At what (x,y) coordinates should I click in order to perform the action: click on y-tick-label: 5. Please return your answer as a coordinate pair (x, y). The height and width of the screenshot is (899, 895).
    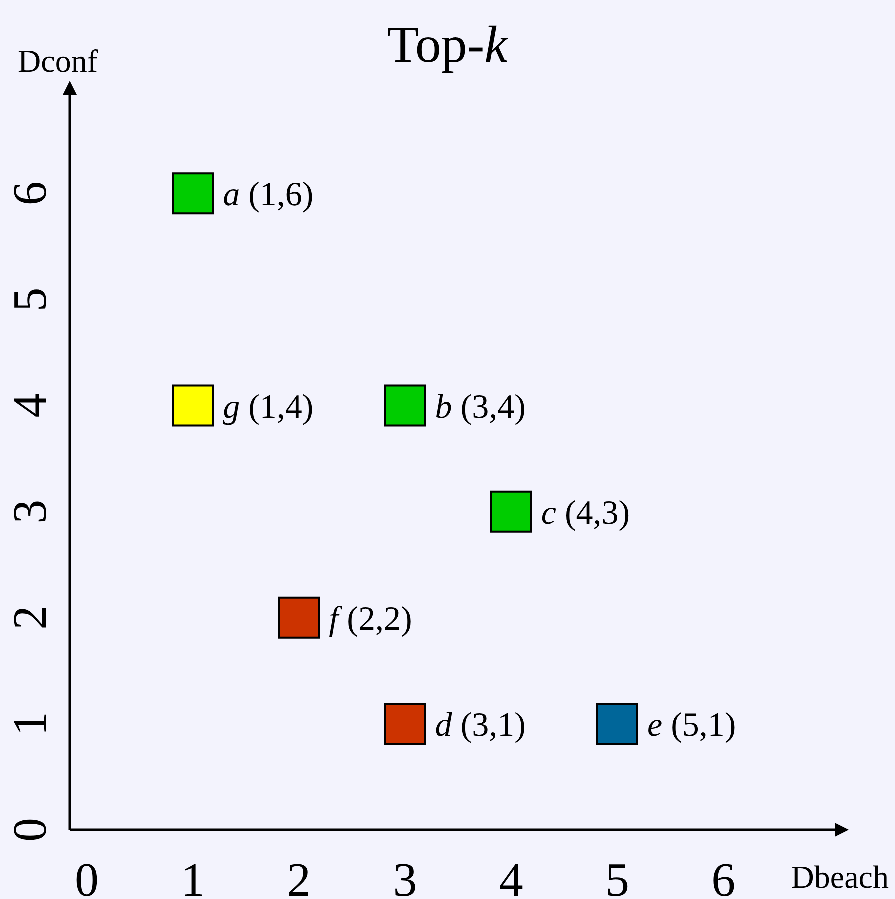
    Looking at the image, I should click on (30, 300).